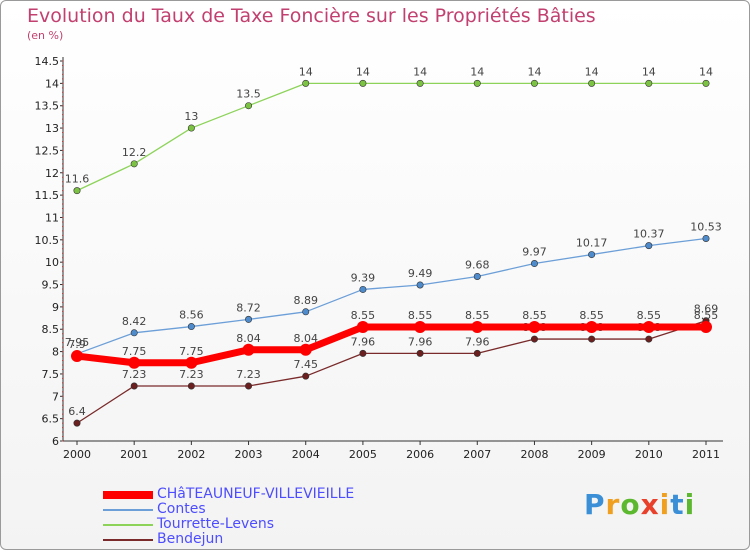 This screenshot has width=750, height=550. I want to click on x-tick-label: 2008, so click(534, 454).